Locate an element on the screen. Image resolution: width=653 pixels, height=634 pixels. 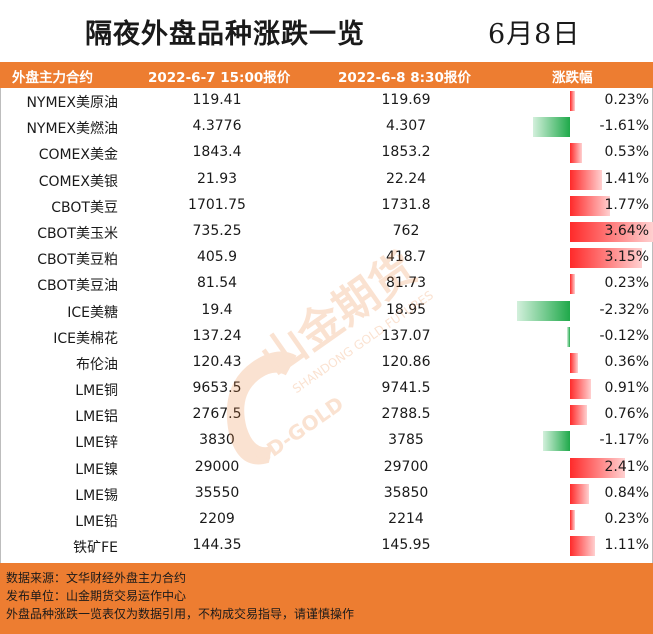
change-percent: 1.41% is located at coordinates (626, 178).